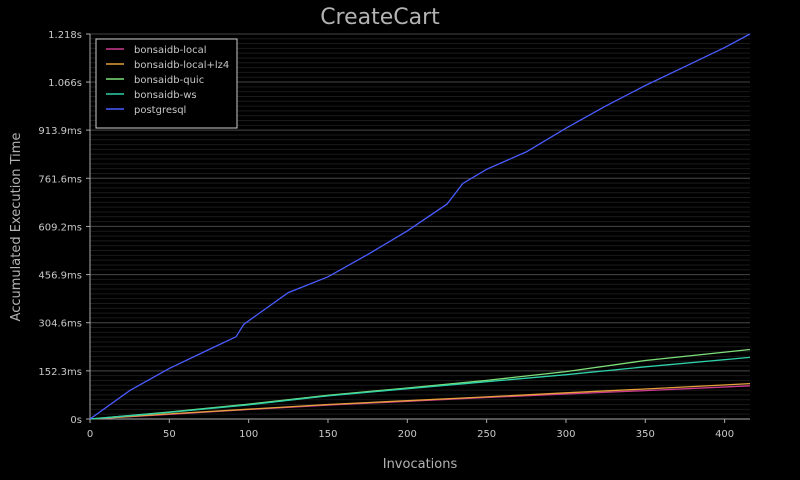 The height and width of the screenshot is (480, 800). Describe the element at coordinates (65, 35) in the screenshot. I see `y-tick-label: 1.218s` at that location.